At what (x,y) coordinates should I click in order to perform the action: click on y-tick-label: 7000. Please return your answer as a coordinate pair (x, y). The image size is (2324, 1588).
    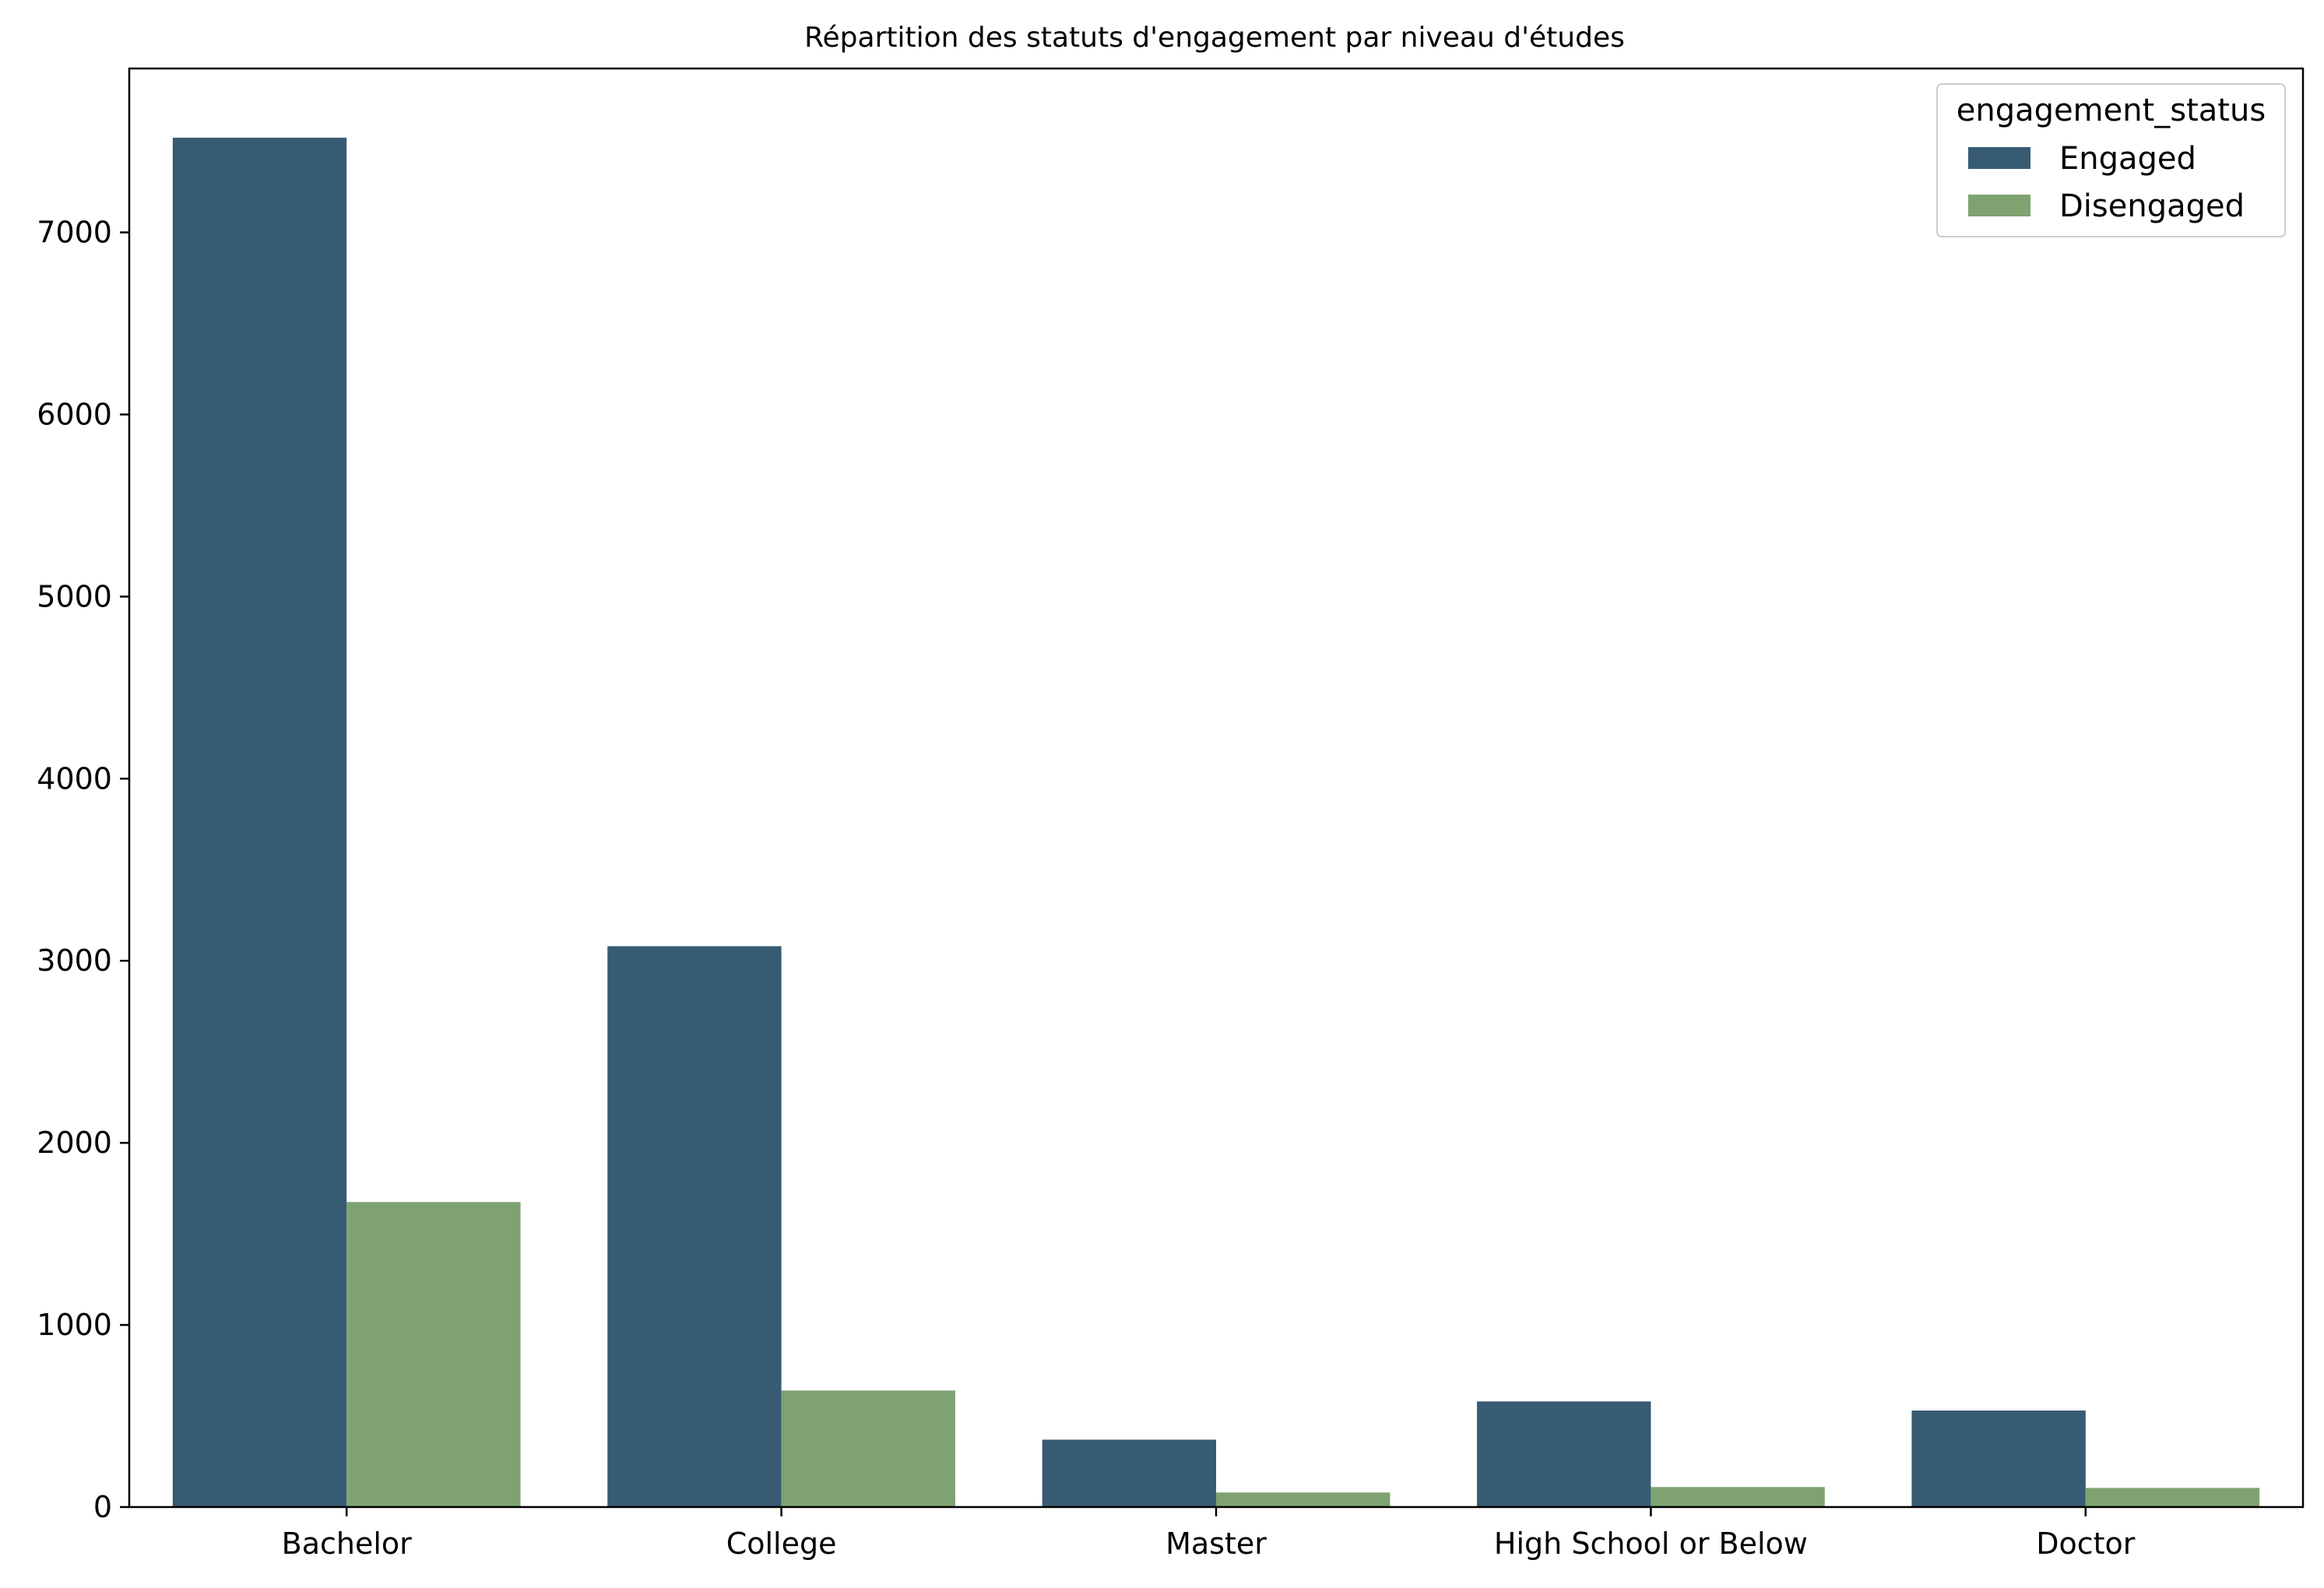
    Looking at the image, I should click on (74, 233).